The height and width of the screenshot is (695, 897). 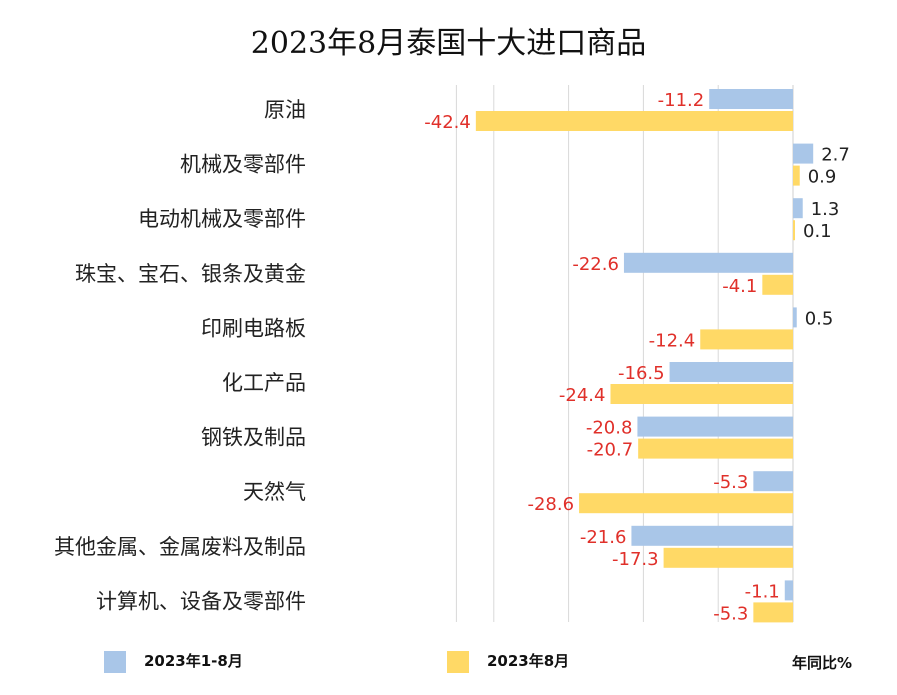 I want to click on legend-swatch-blue, so click(x=115, y=661).